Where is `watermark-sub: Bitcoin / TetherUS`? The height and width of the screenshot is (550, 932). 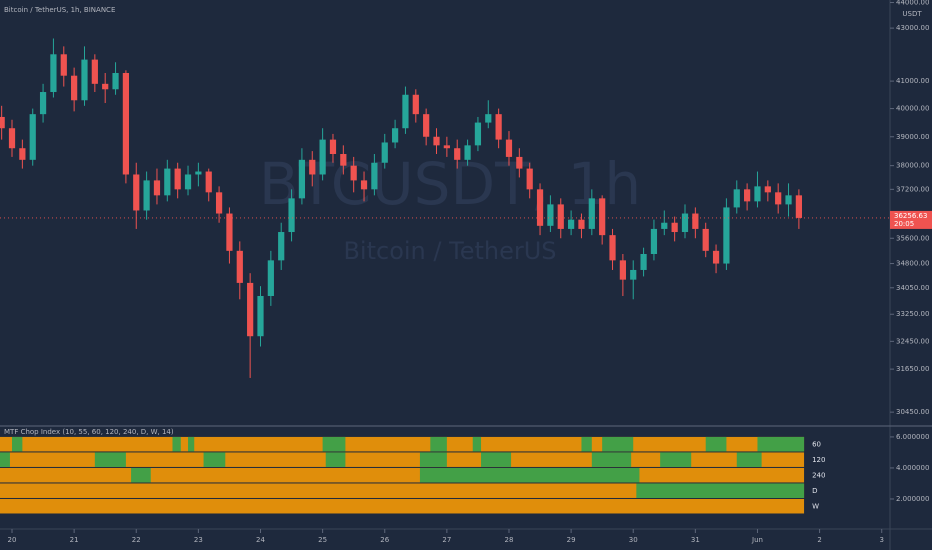 watermark-sub: Bitcoin / TetherUS is located at coordinates (449, 251).